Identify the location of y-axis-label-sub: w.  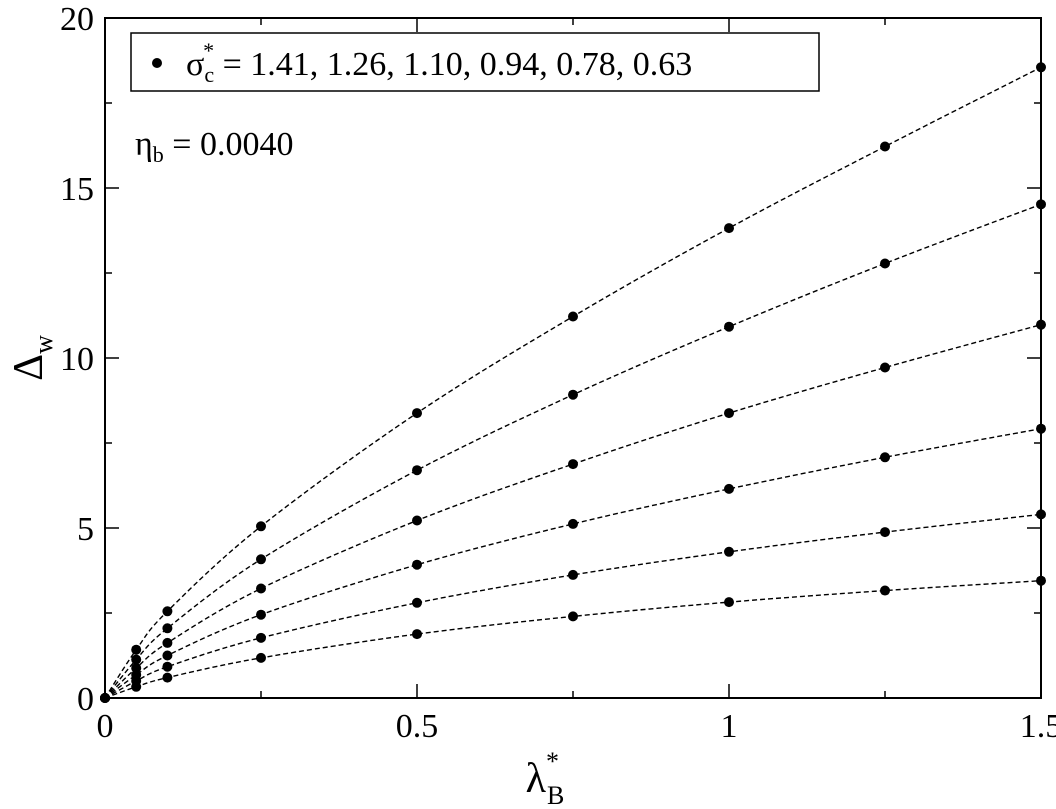
(43, 344).